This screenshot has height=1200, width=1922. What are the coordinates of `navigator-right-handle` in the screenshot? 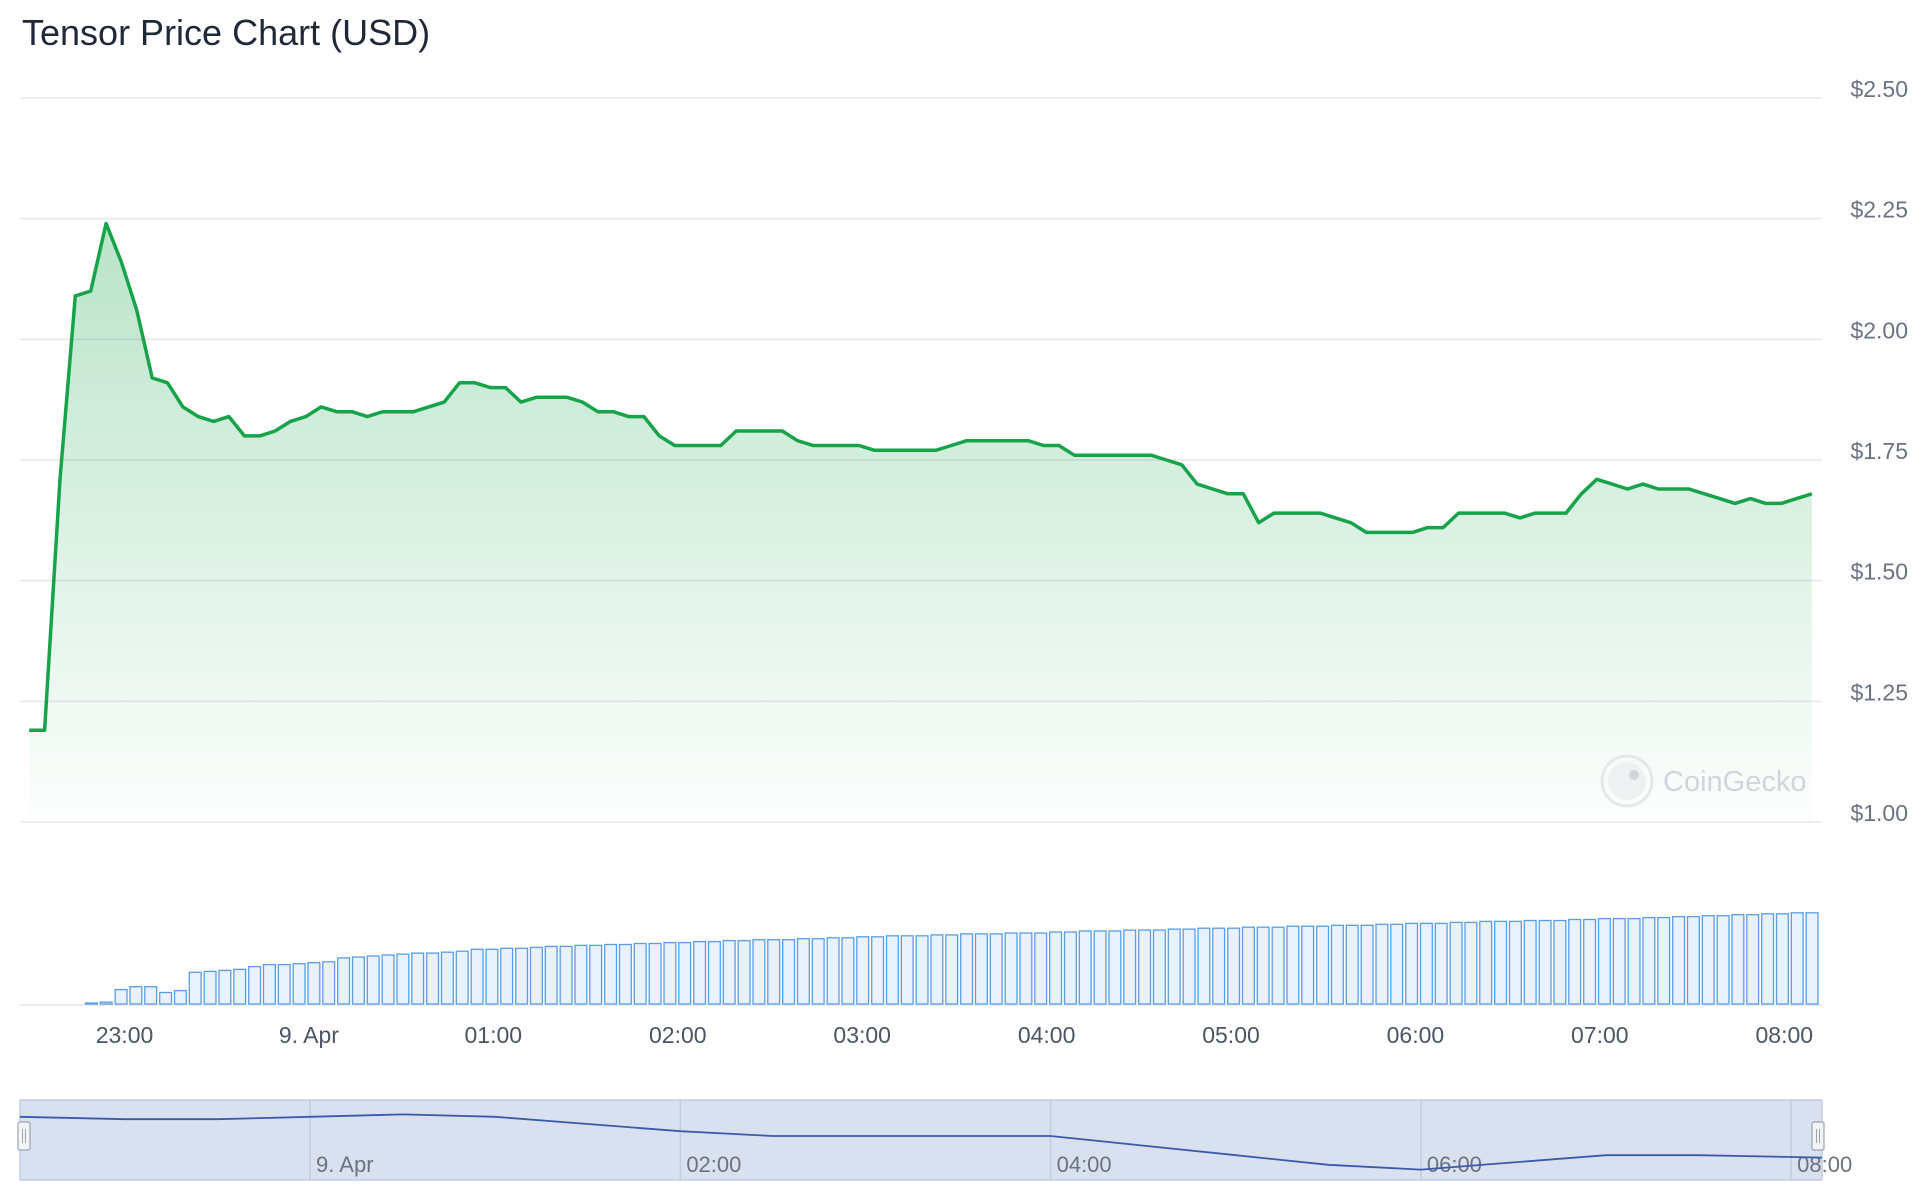 It's located at (1818, 1136).